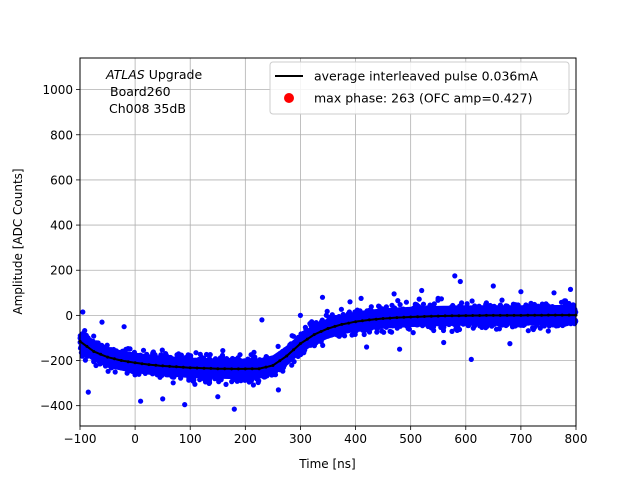 The width and height of the screenshot is (640, 480). I want to click on x-tick-label: 0, so click(135, 439).